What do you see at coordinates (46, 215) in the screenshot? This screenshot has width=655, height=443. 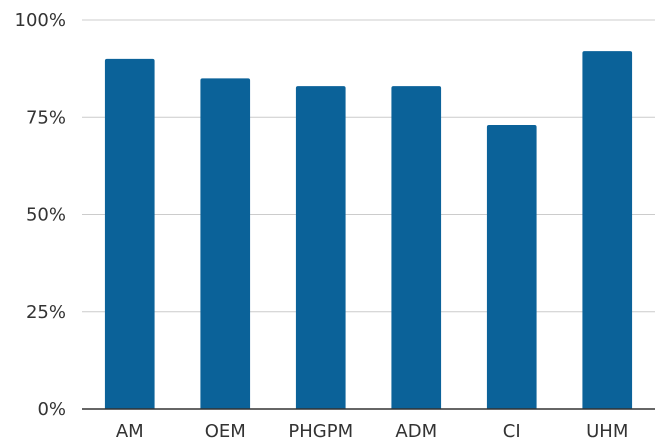 I see `y-tick-label: 50%` at bounding box center [46, 215].